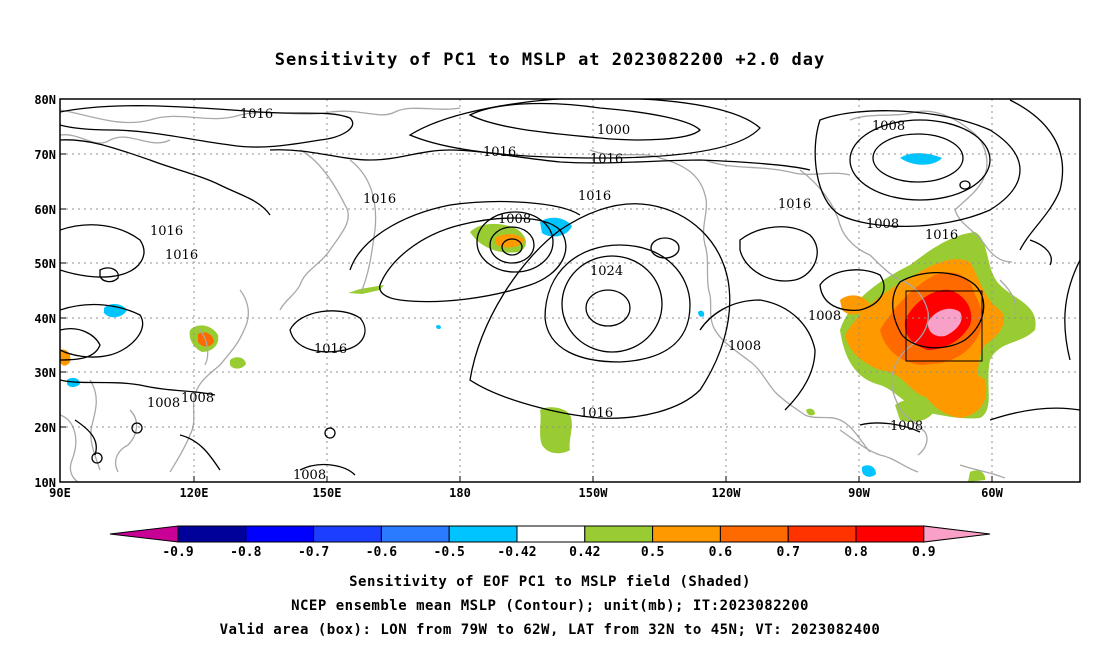 Image resolution: width=1100 pixels, height=650 pixels. What do you see at coordinates (606, 271) in the screenshot?
I see `contour-label: 1024` at bounding box center [606, 271].